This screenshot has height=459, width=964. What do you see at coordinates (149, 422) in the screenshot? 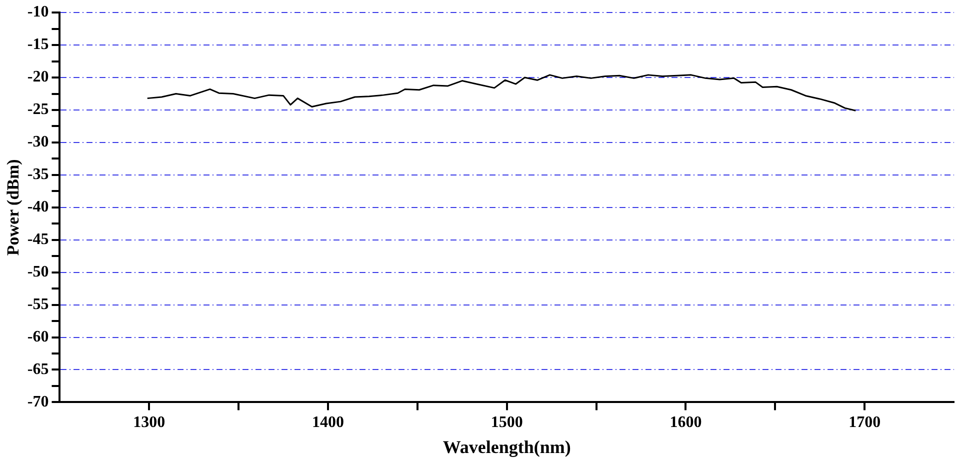
I see `x-tick-label: 1300` at bounding box center [149, 422].